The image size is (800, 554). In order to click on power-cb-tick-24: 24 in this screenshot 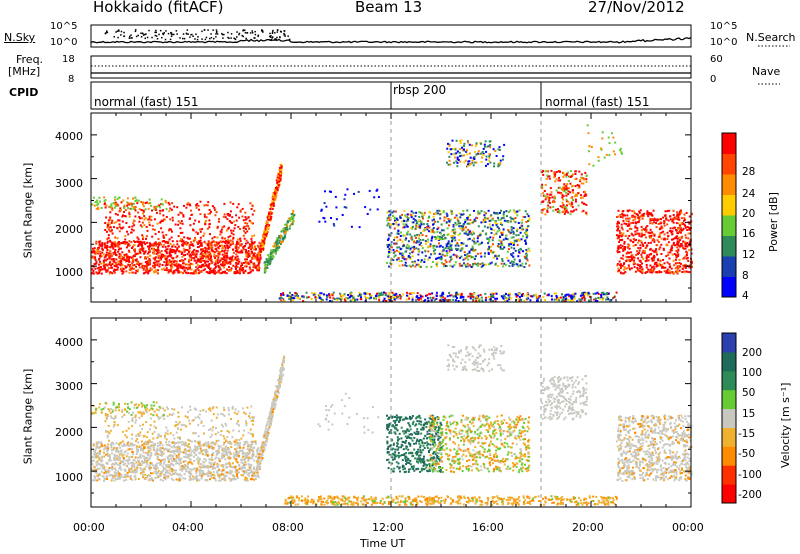, I will do `click(749, 194)`.